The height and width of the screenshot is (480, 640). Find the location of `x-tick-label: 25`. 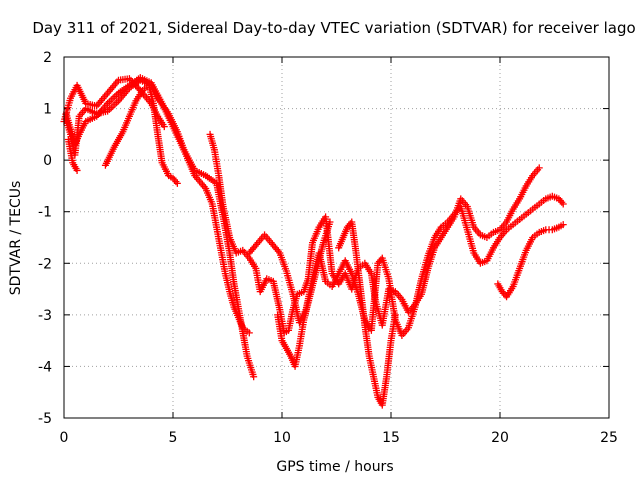

x-tick-label: 25 is located at coordinates (609, 438).